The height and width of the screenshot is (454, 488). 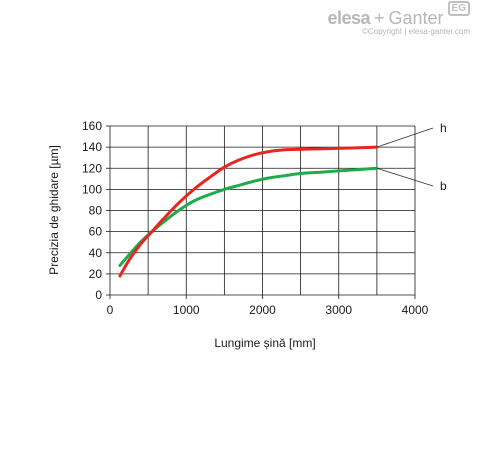 I want to click on x-tick-label: 4000, so click(x=415, y=310).